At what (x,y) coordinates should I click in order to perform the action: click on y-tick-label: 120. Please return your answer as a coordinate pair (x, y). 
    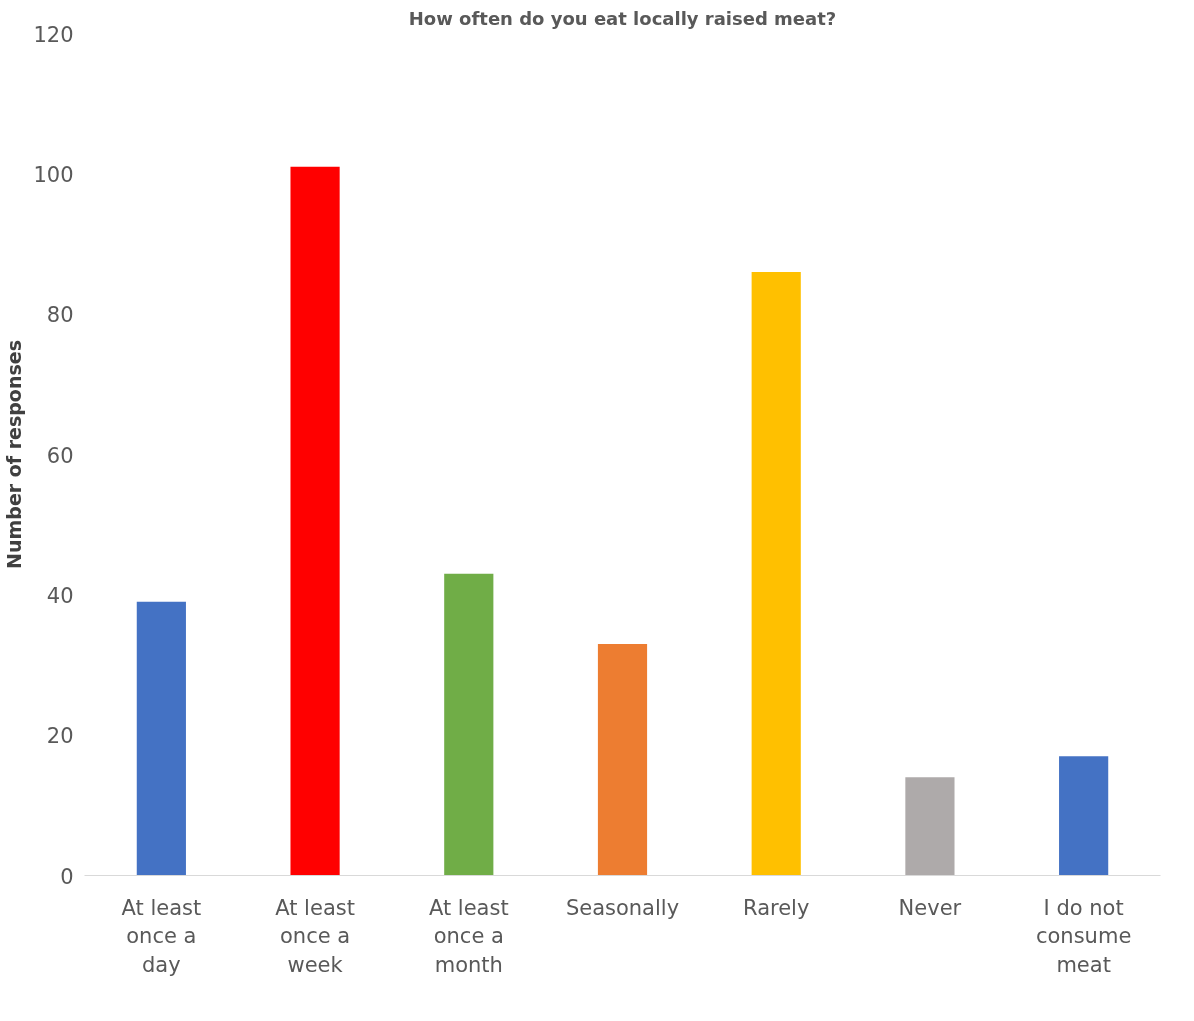
    Looking at the image, I should click on (53, 34).